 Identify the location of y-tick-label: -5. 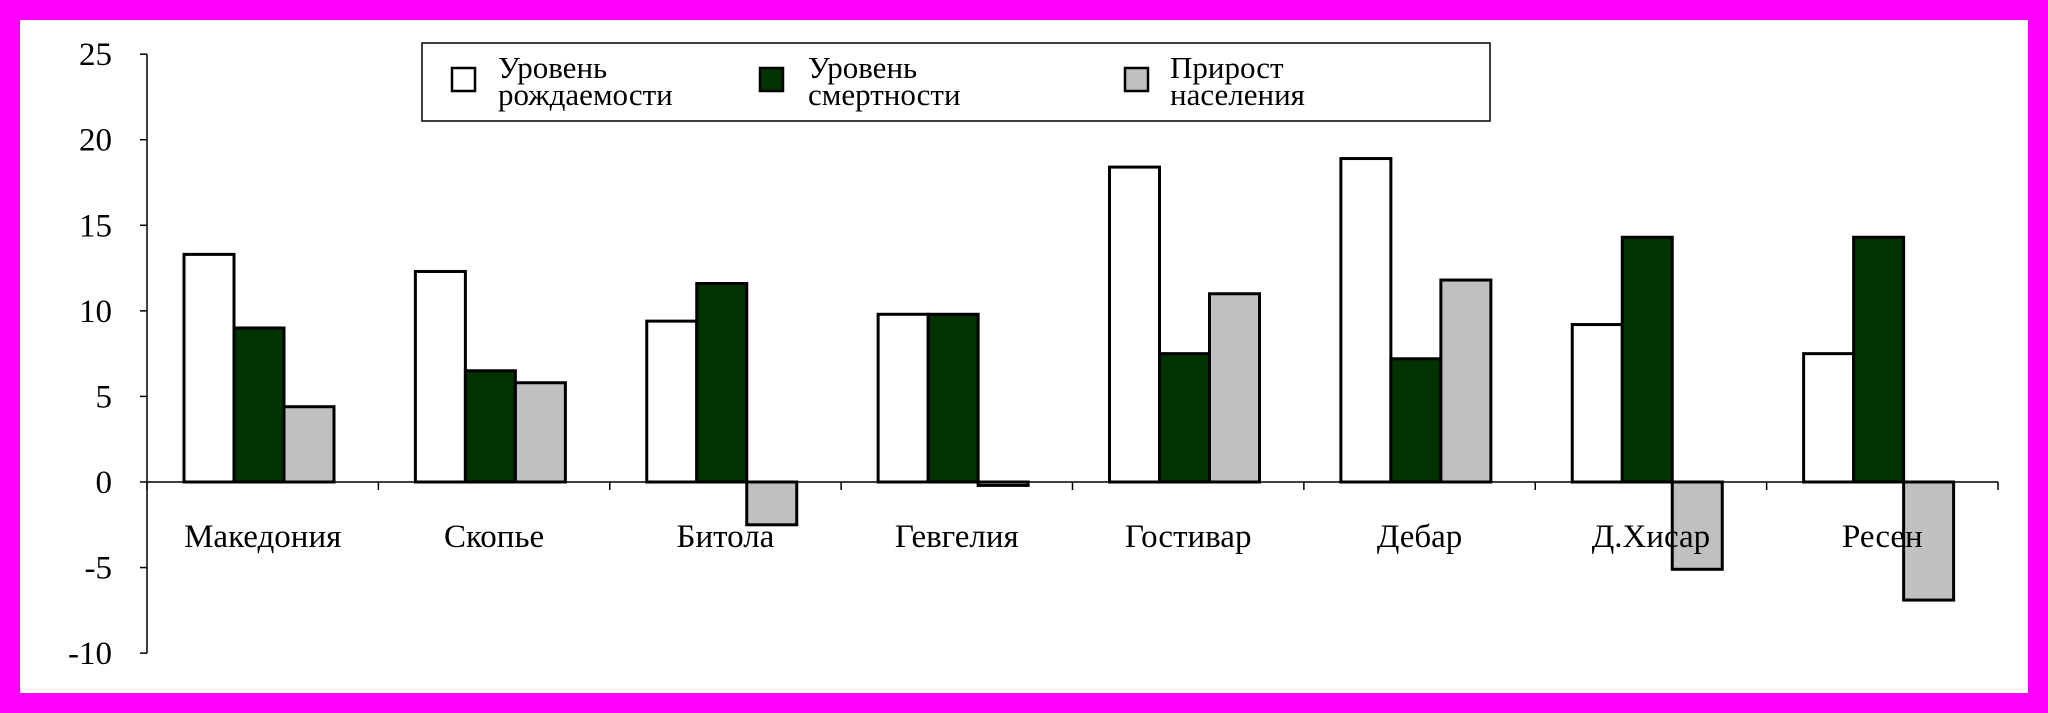
(99, 569).